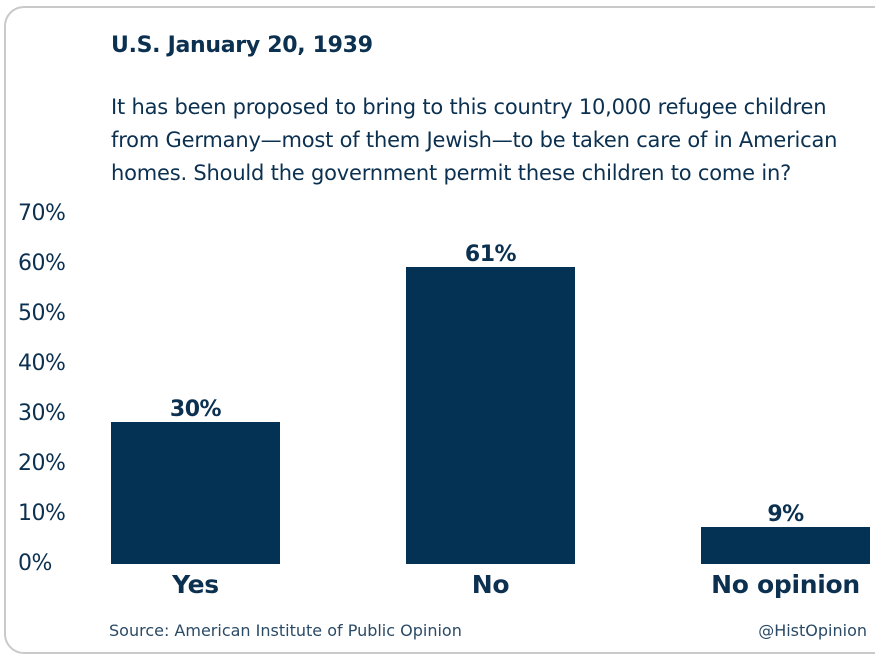  What do you see at coordinates (812, 630) in the screenshot?
I see `attribution-handle: @HistOpinion` at bounding box center [812, 630].